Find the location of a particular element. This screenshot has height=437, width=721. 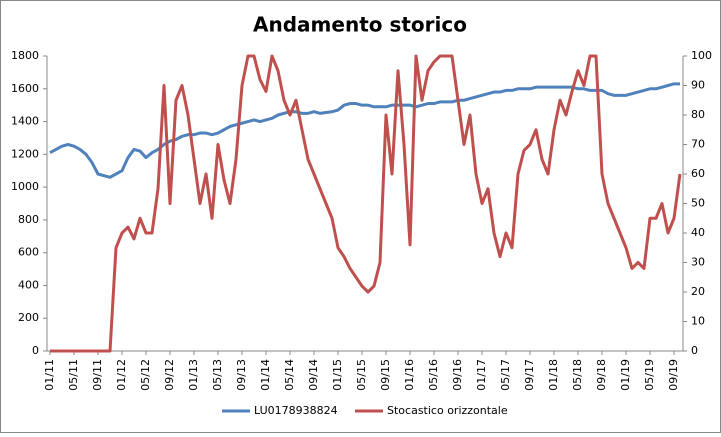

y2-tick-label: 60 is located at coordinates (698, 173).